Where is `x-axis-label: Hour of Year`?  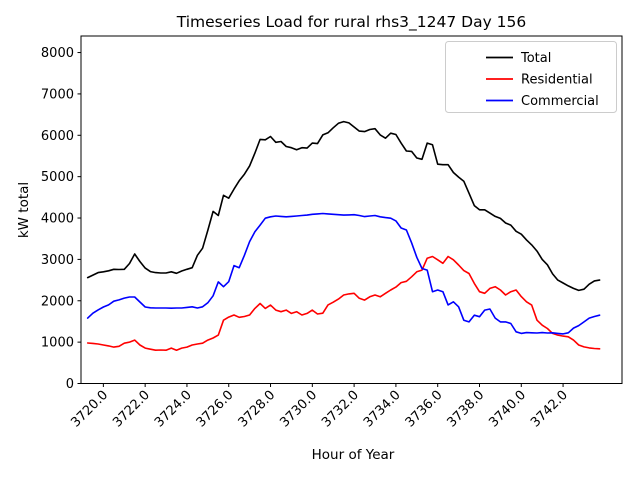 x-axis-label: Hour of Year is located at coordinates (353, 455).